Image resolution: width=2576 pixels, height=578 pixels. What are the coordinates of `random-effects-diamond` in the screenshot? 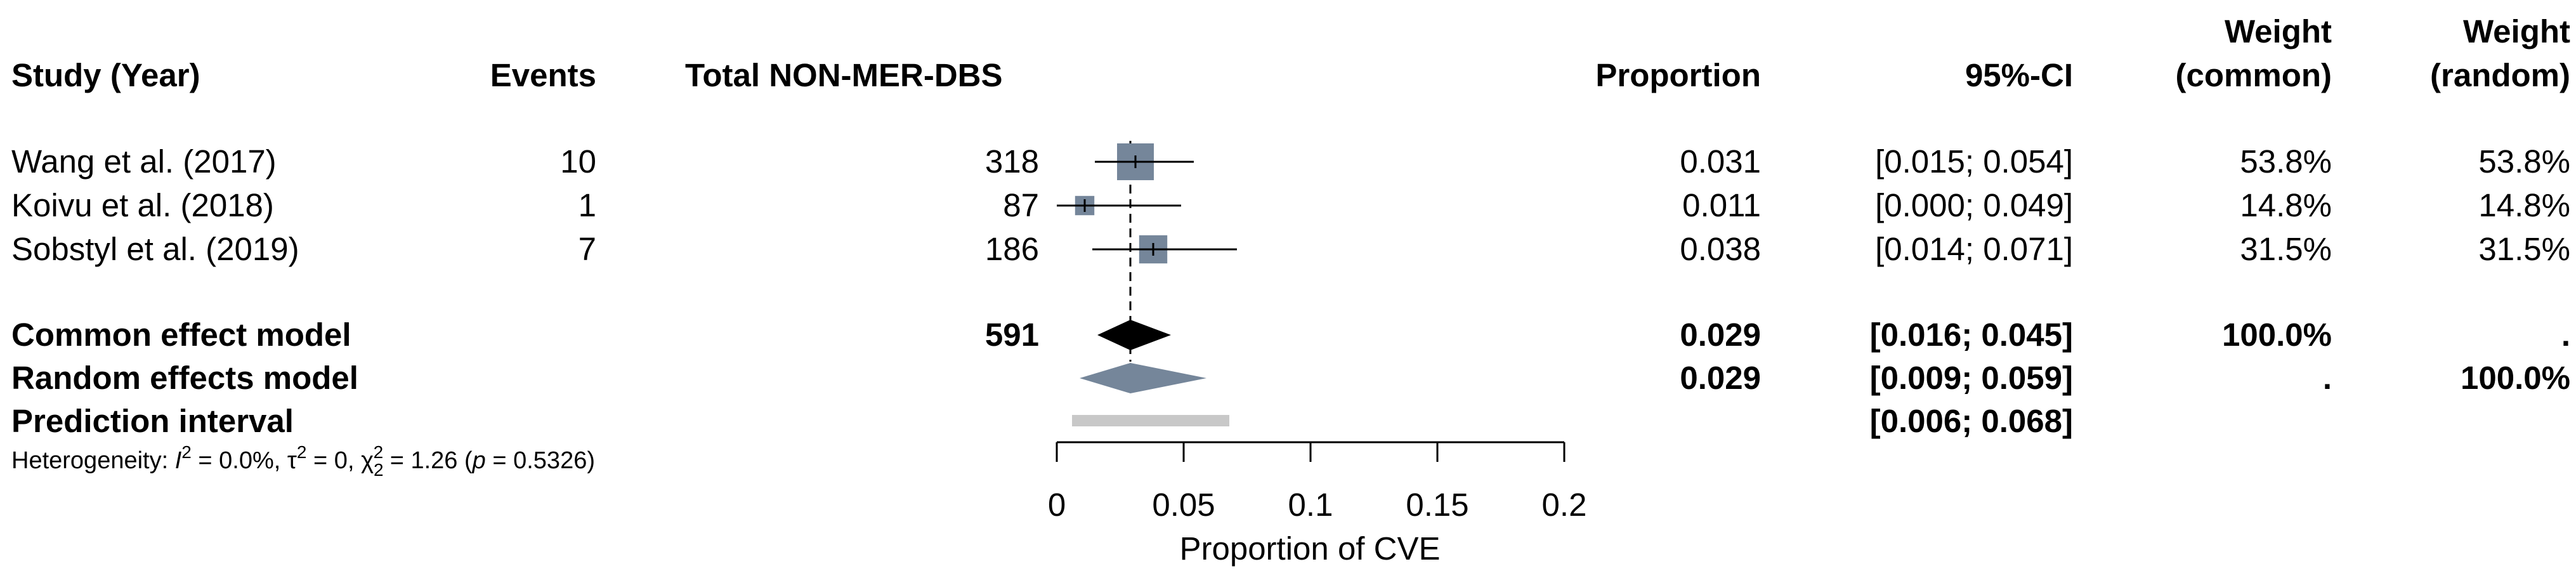 It's located at (1143, 378).